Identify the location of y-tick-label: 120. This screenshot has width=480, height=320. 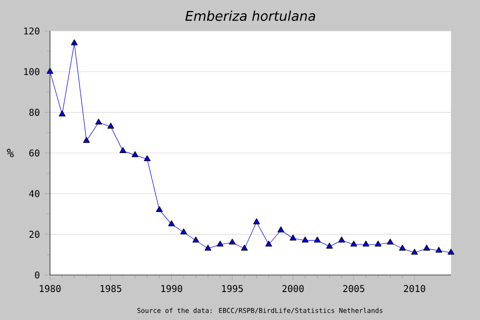
(32, 31).